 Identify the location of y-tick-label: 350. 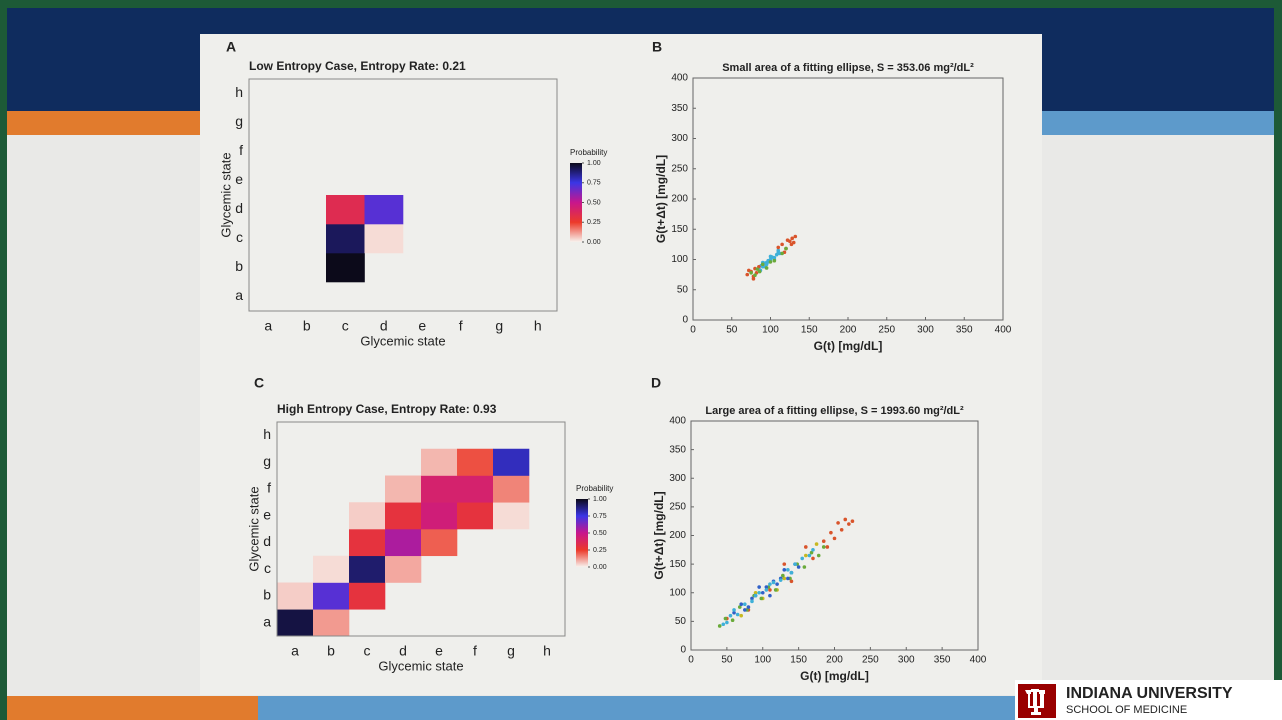
(679, 108).